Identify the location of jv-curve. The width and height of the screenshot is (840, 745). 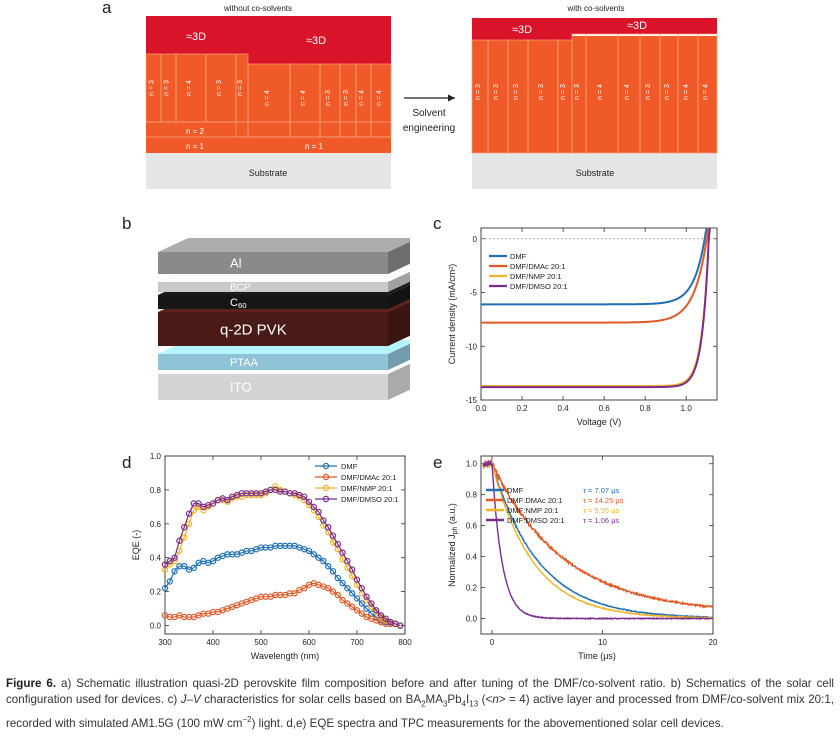
(596, 308).